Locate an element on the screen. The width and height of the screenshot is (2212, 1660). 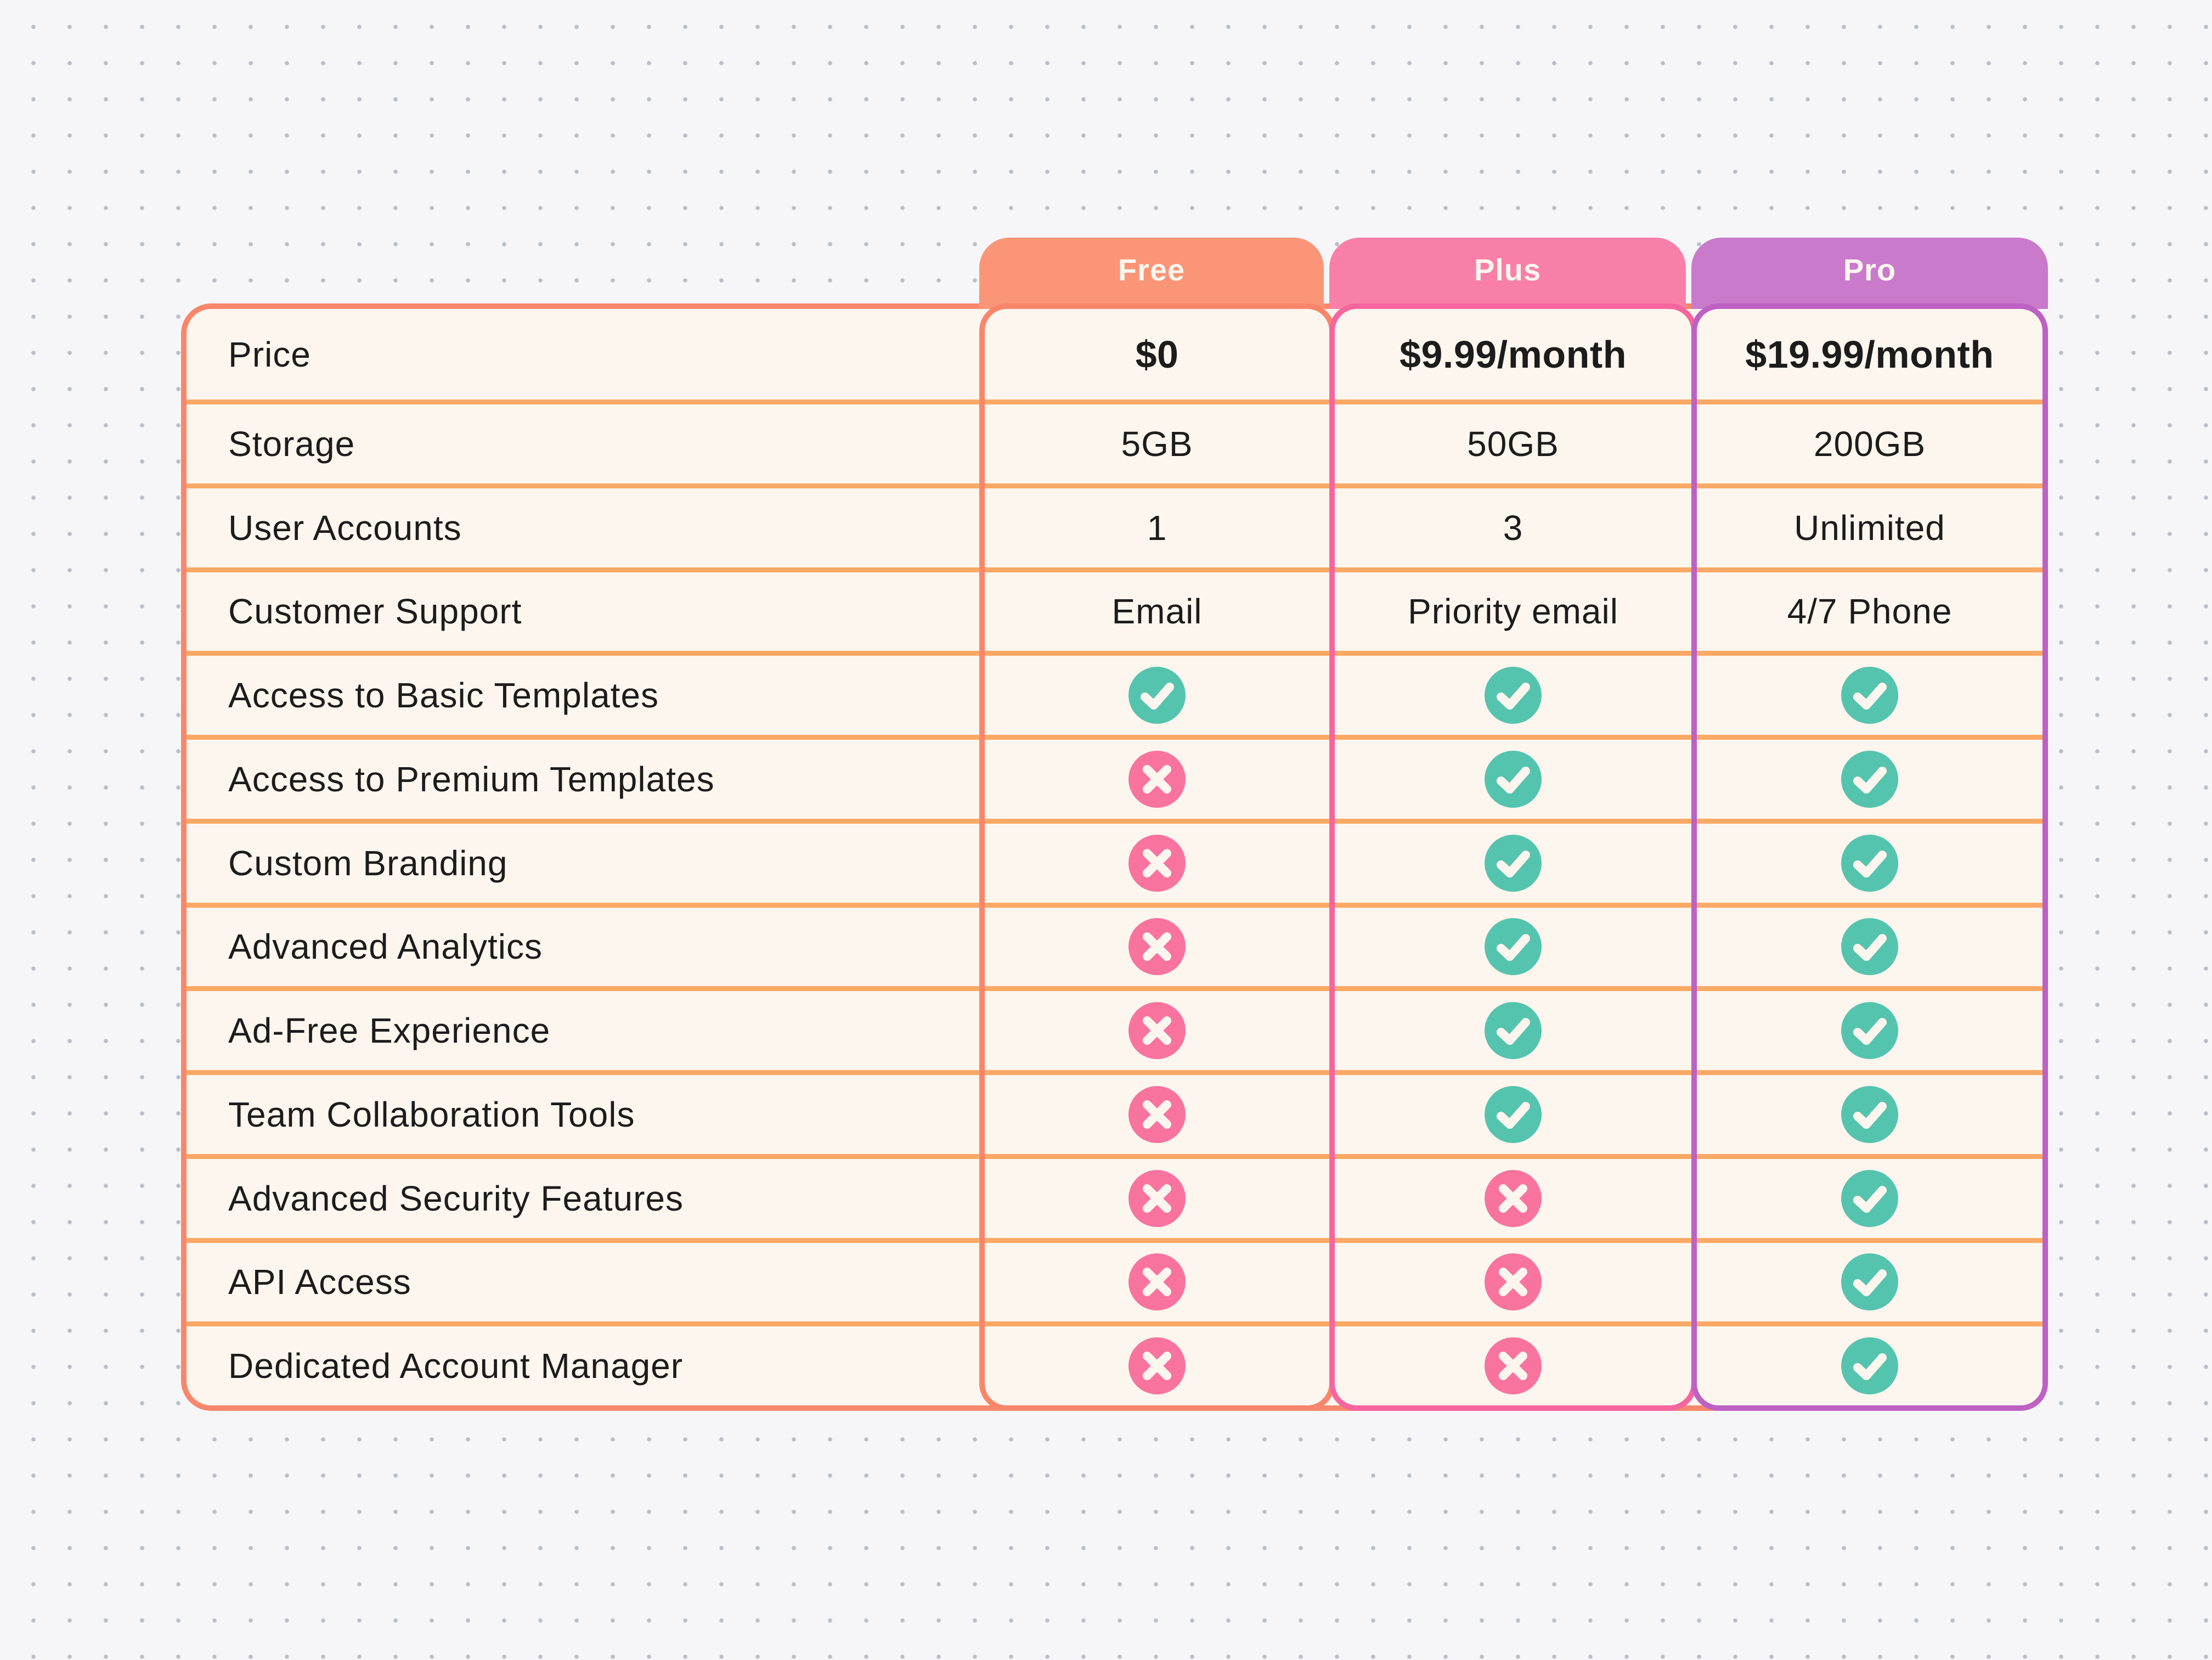
plan-name: Pro is located at coordinates (1870, 269).